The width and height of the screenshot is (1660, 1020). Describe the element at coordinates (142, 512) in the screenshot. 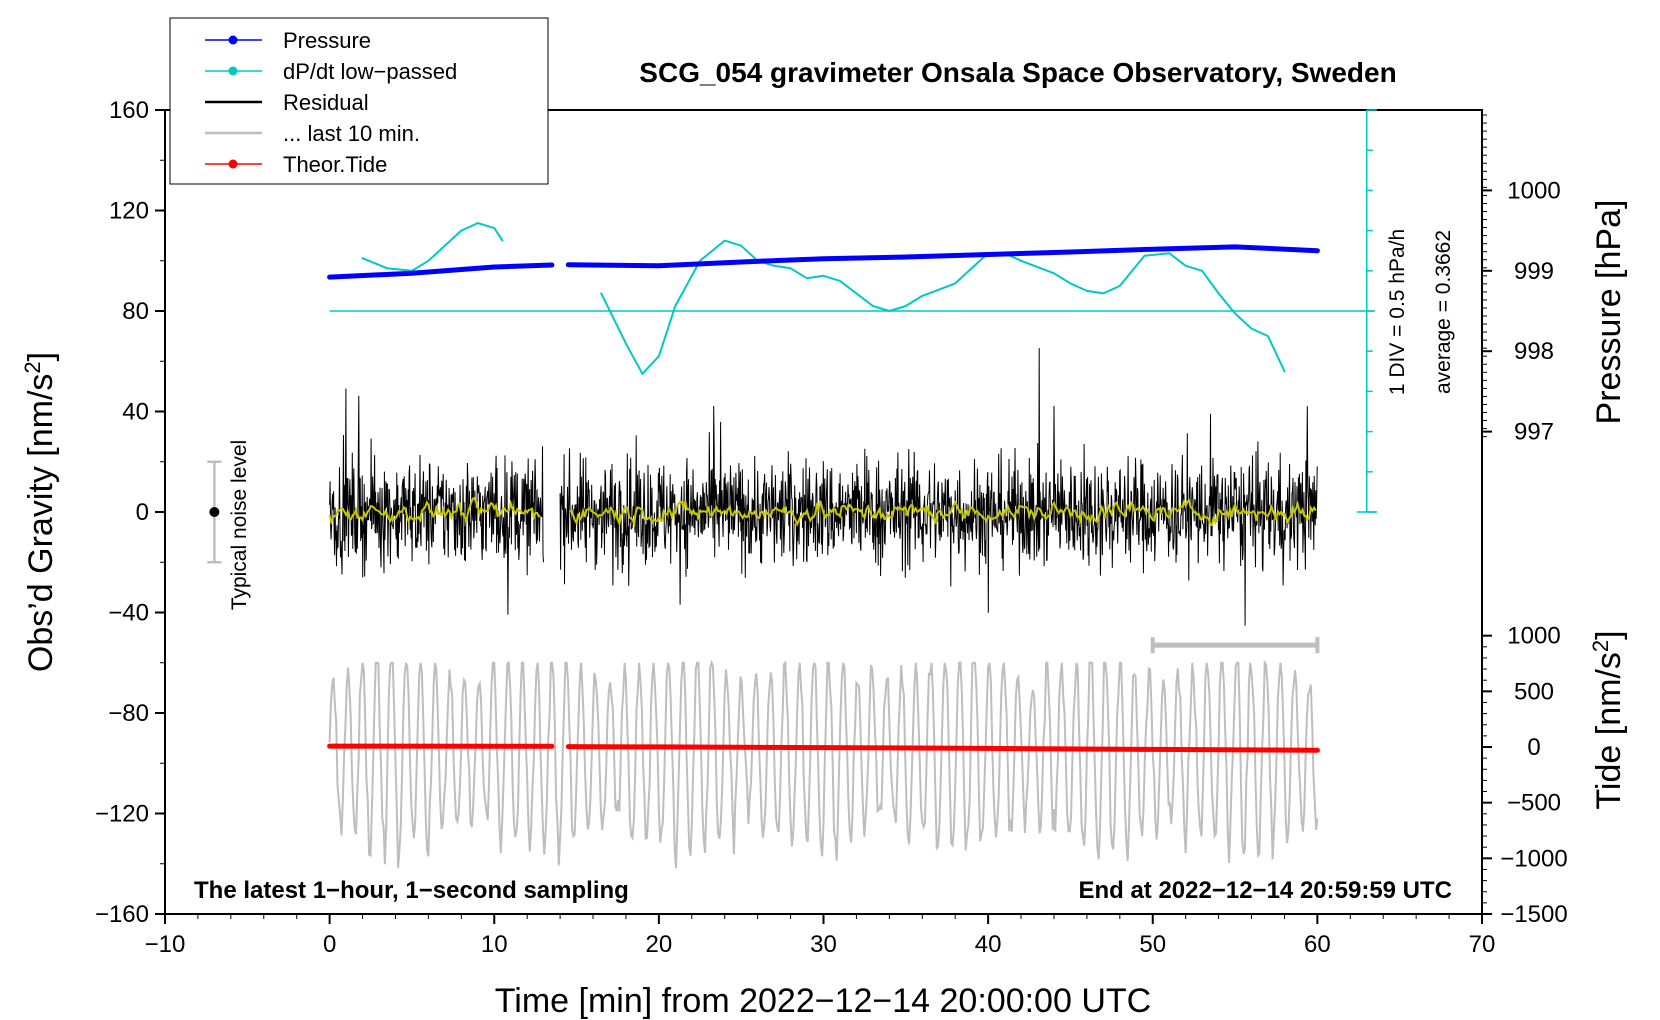

I see `y-tick-label: 0` at that location.